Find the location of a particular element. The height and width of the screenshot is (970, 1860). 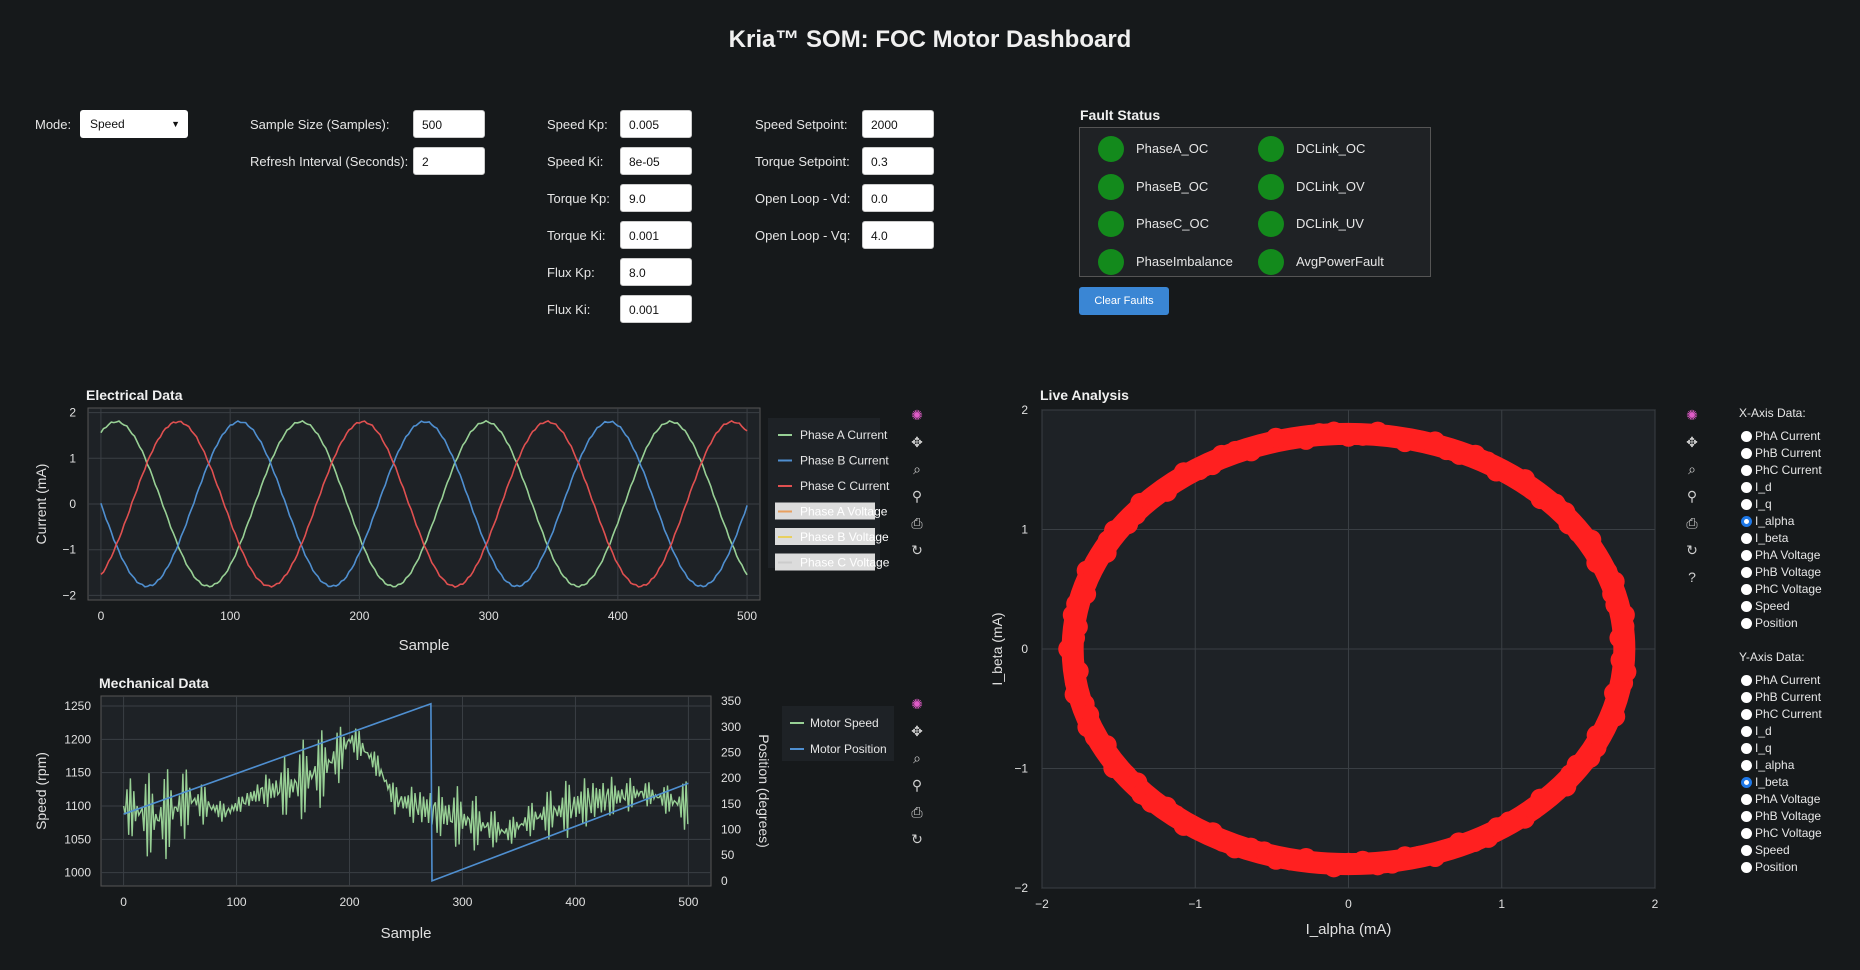

radio-label: PhA Current is located at coordinates (1788, 680).